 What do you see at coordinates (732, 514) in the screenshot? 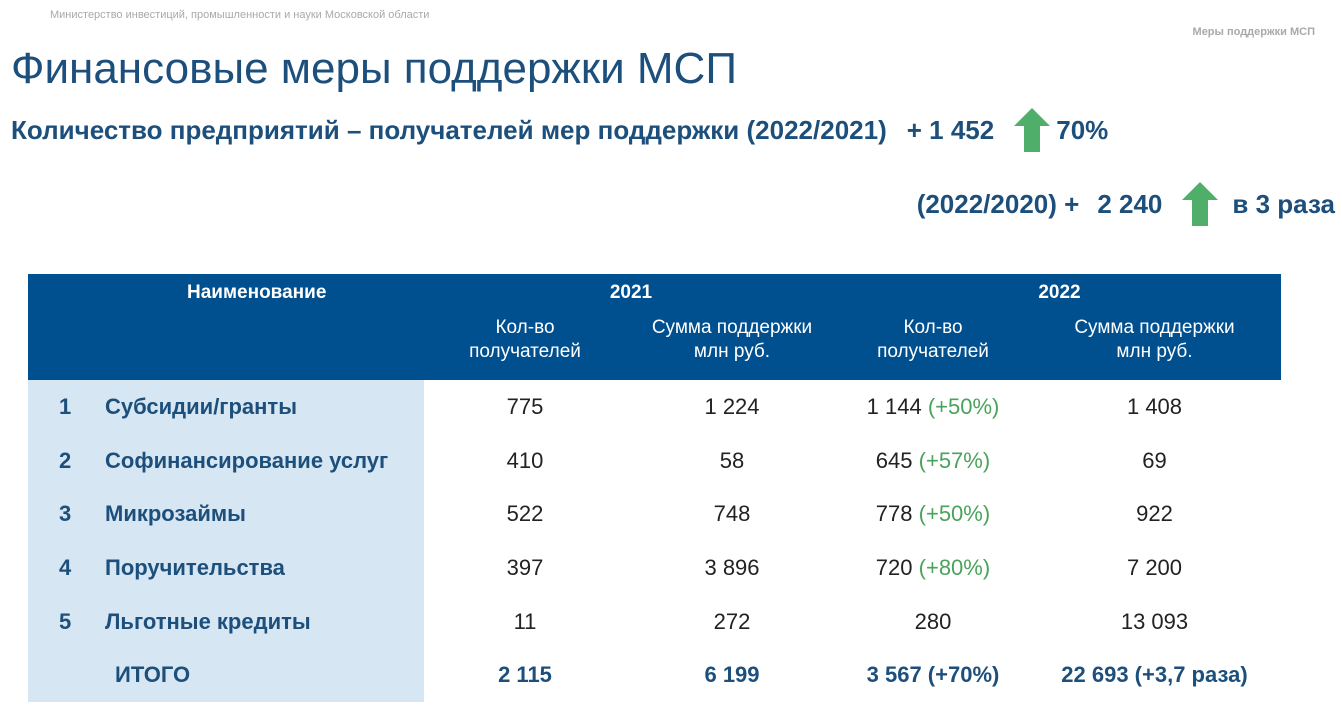
I see `cell-sum-2021: 748` at bounding box center [732, 514].